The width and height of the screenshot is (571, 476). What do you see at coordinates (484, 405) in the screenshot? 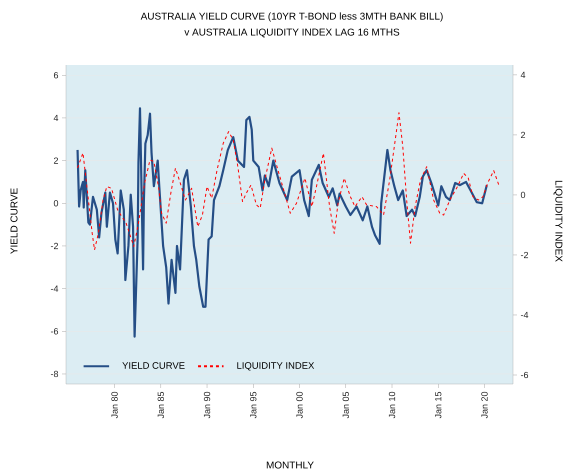
I see `x-tick-label: Jan 20` at bounding box center [484, 405].